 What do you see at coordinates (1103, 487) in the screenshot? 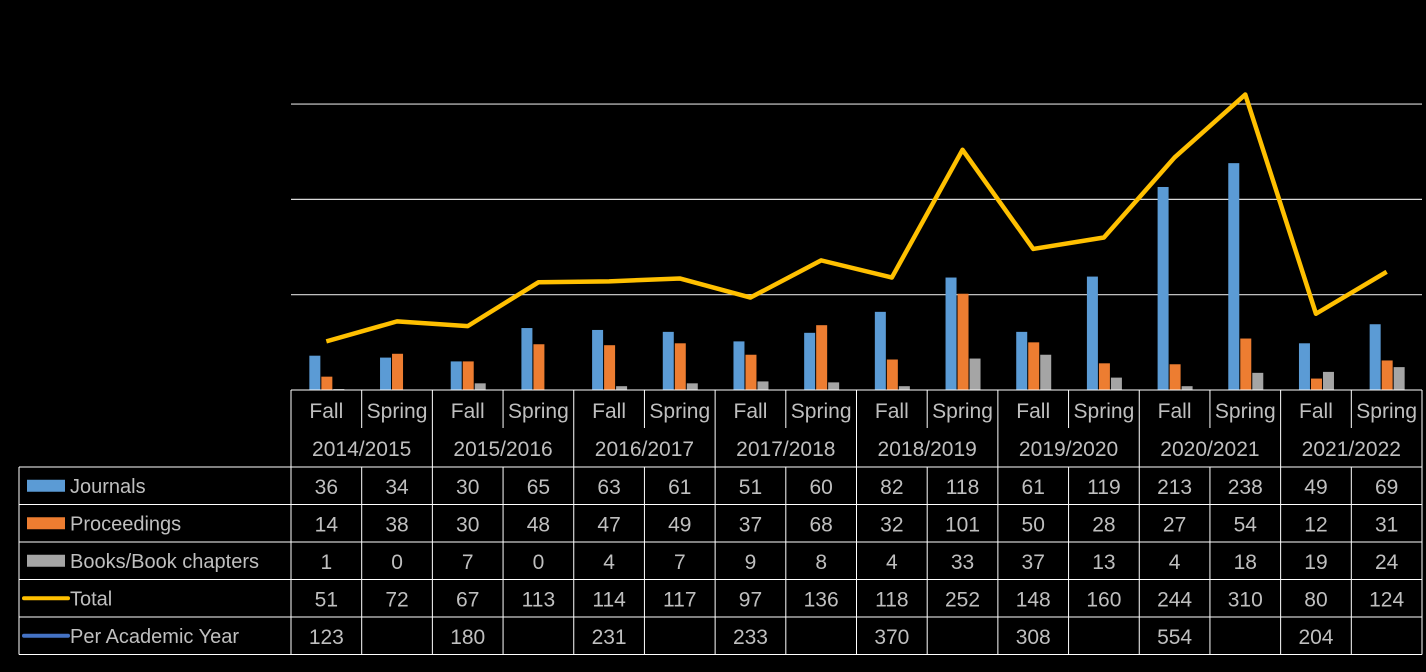
I see `data-label-journals-11: 119` at bounding box center [1103, 487].